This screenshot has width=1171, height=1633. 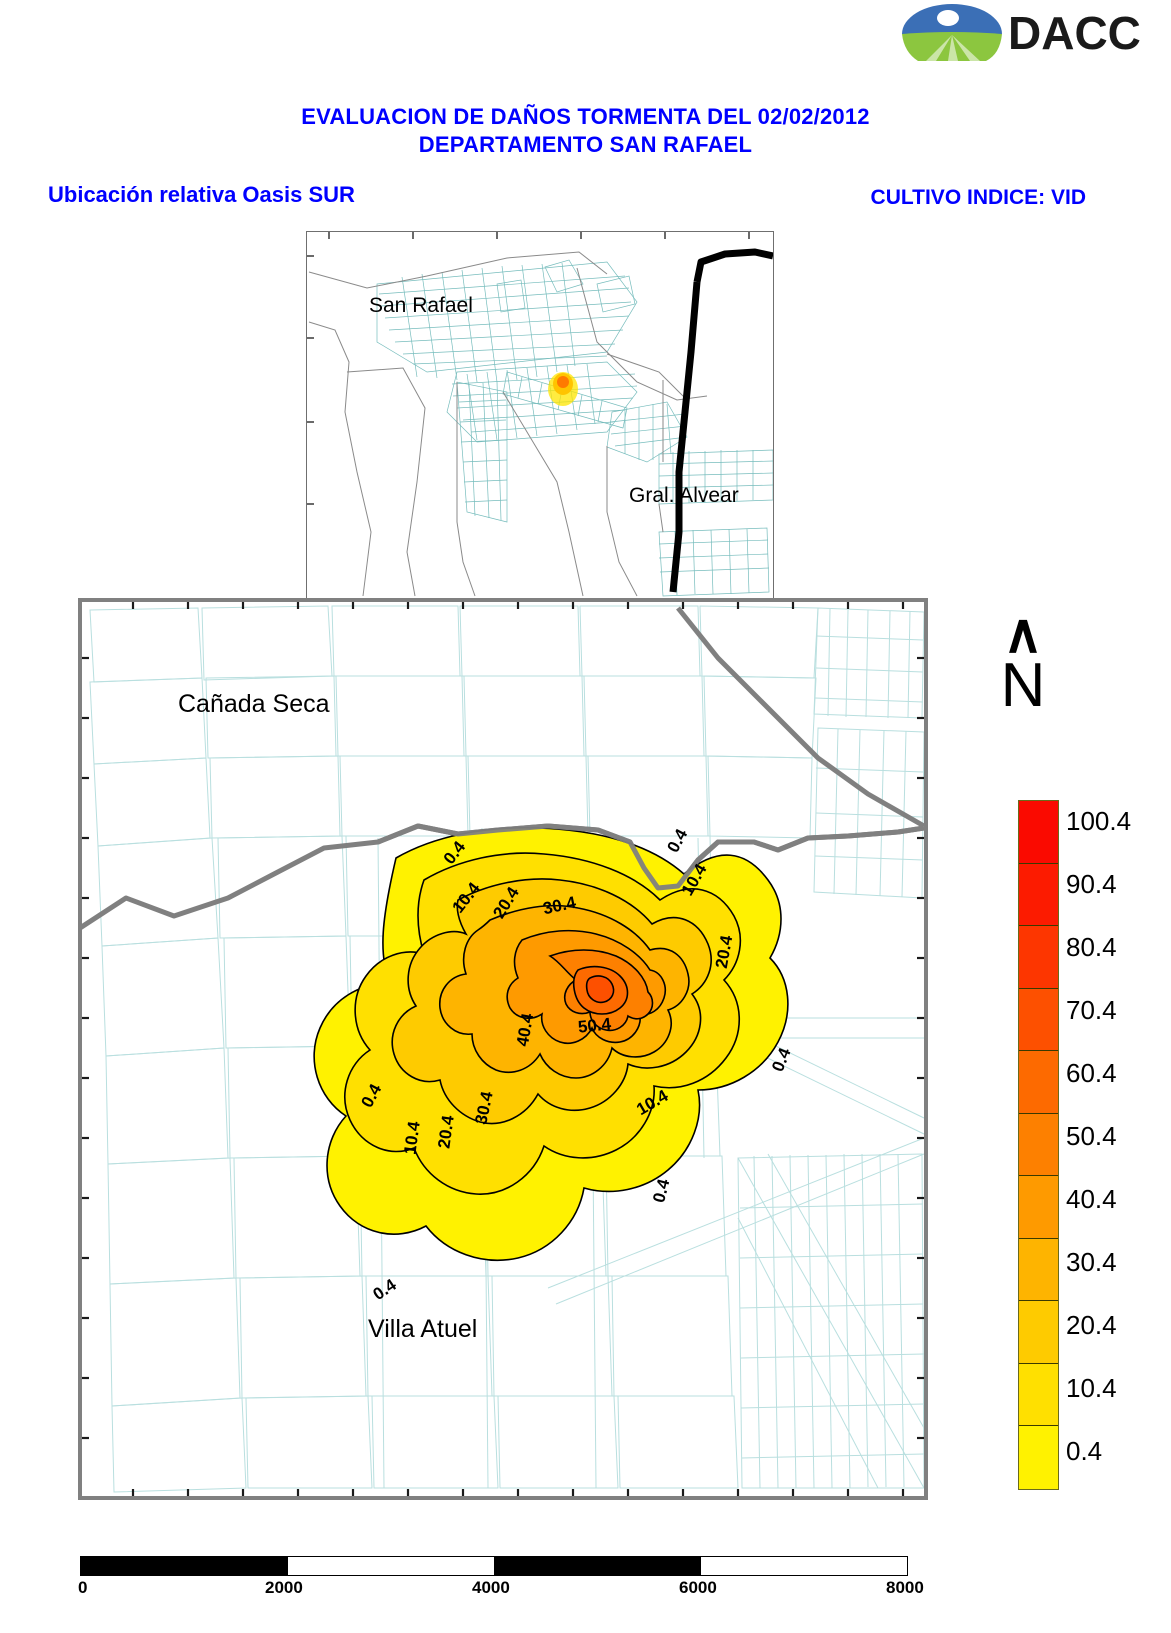 What do you see at coordinates (1091, 1010) in the screenshot?
I see `legend-tick-label: 70.4` at bounding box center [1091, 1010].